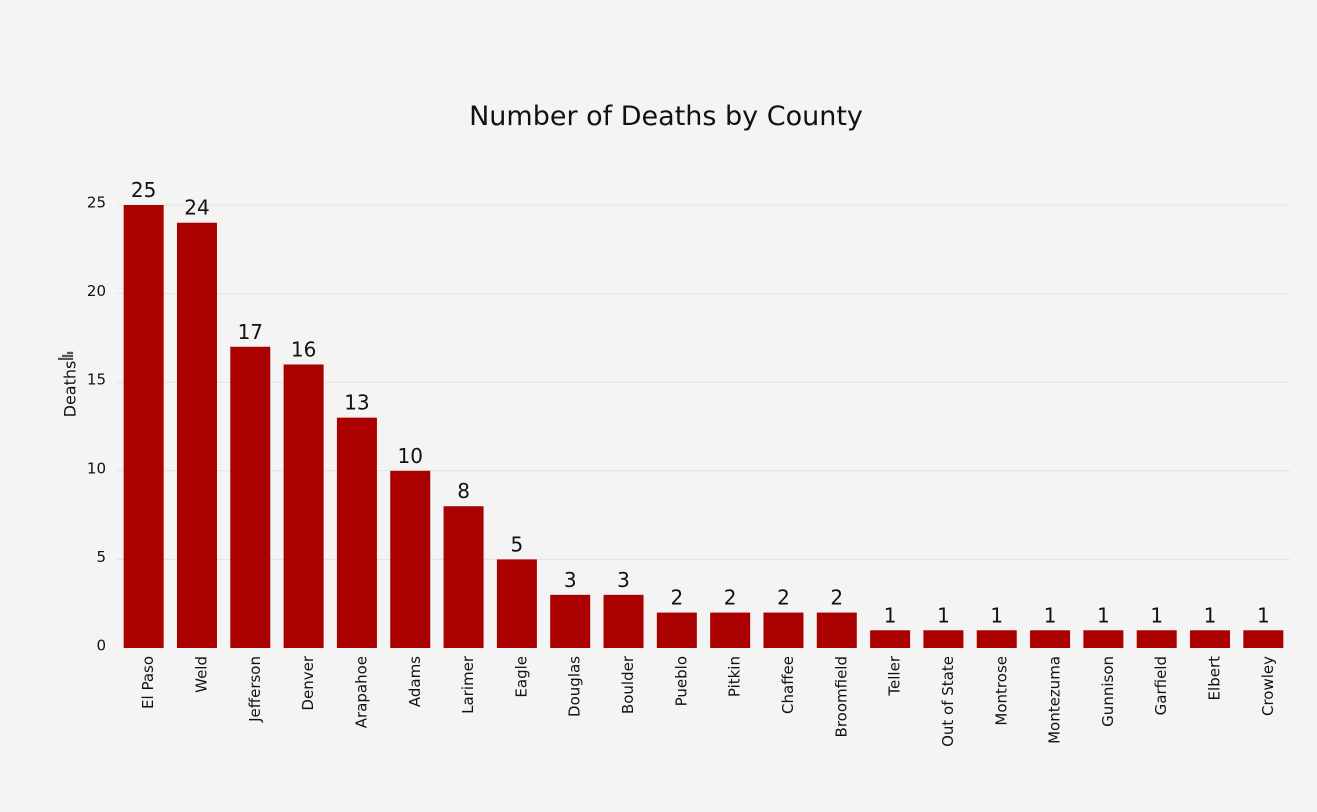  I want to click on x-tick-label: Douglas, so click(575, 686).